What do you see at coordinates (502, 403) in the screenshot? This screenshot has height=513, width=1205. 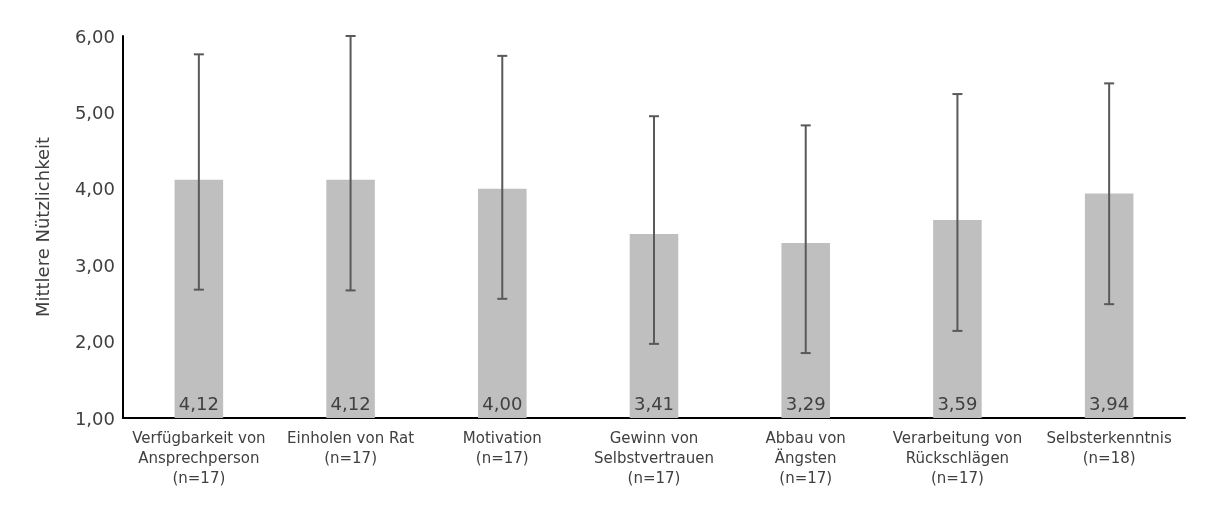 I see `data-label: 4,00` at bounding box center [502, 403].